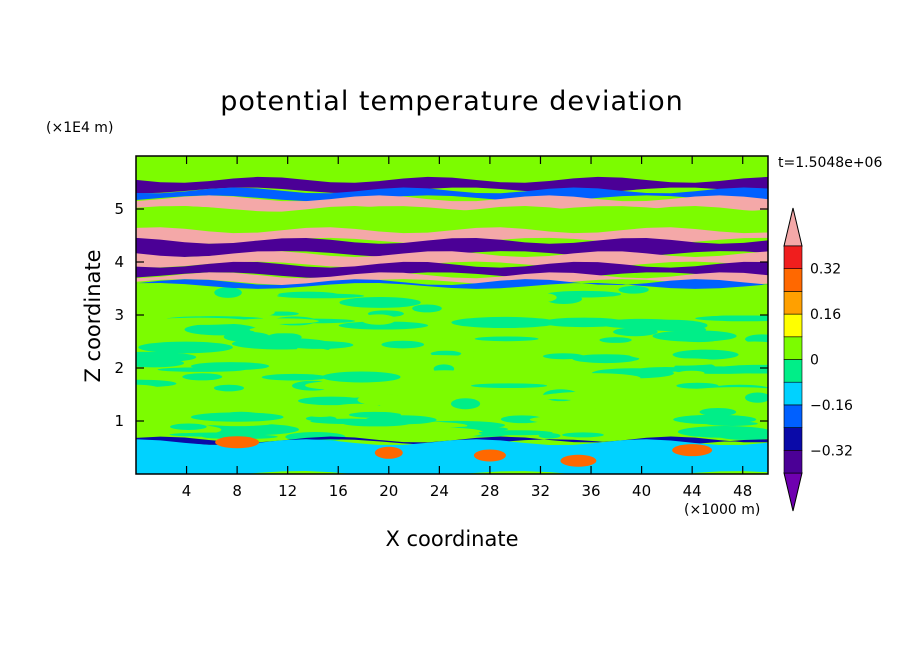 The height and width of the screenshot is (654, 904). I want to click on x-tick-label: 4, so click(187, 491).